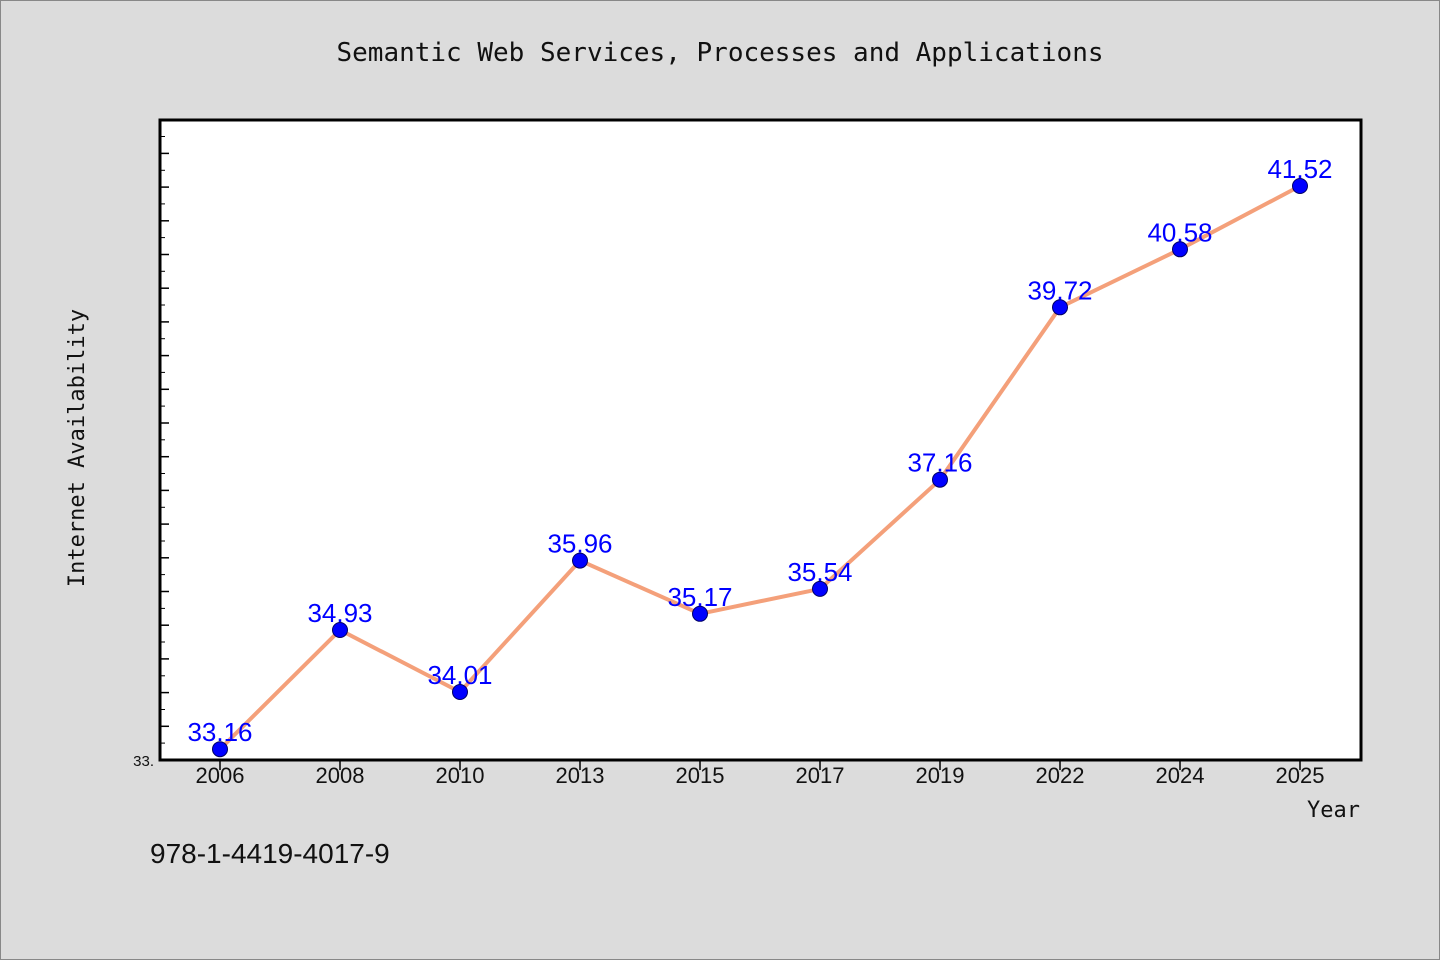 This screenshot has height=960, width=1440. Describe the element at coordinates (1333, 810) in the screenshot. I see `x-axis-title: Year` at that location.